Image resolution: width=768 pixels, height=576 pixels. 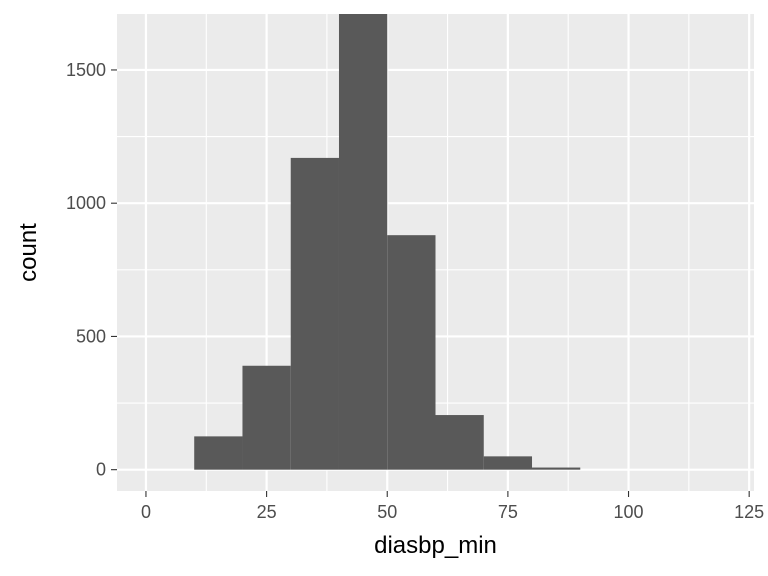 What do you see at coordinates (452, 506) in the screenshot?
I see `x-axis-ticks: 0 25 50 75 100 125` at bounding box center [452, 506].